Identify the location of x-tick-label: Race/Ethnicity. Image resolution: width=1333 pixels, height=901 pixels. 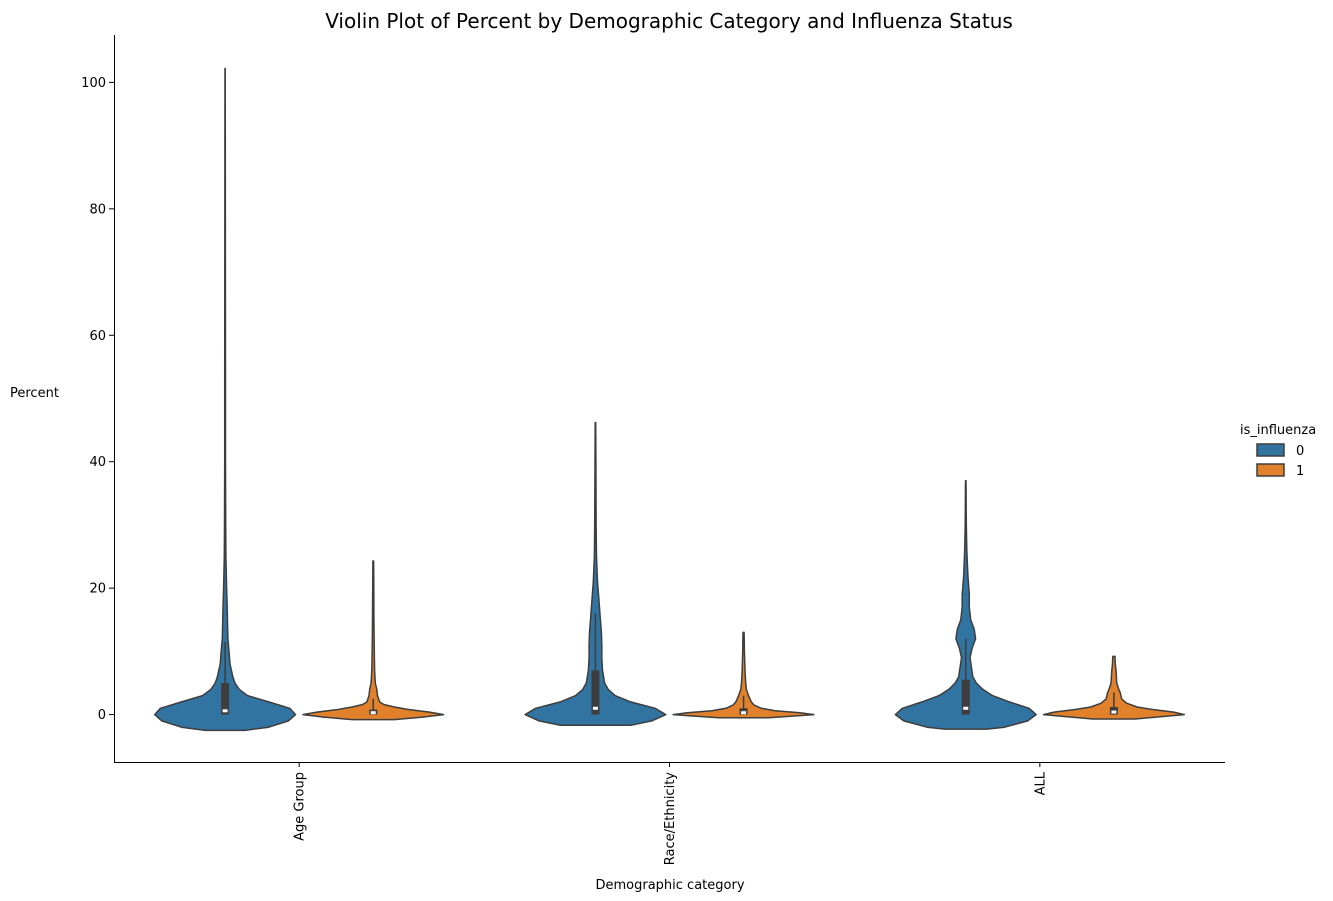
(670, 818).